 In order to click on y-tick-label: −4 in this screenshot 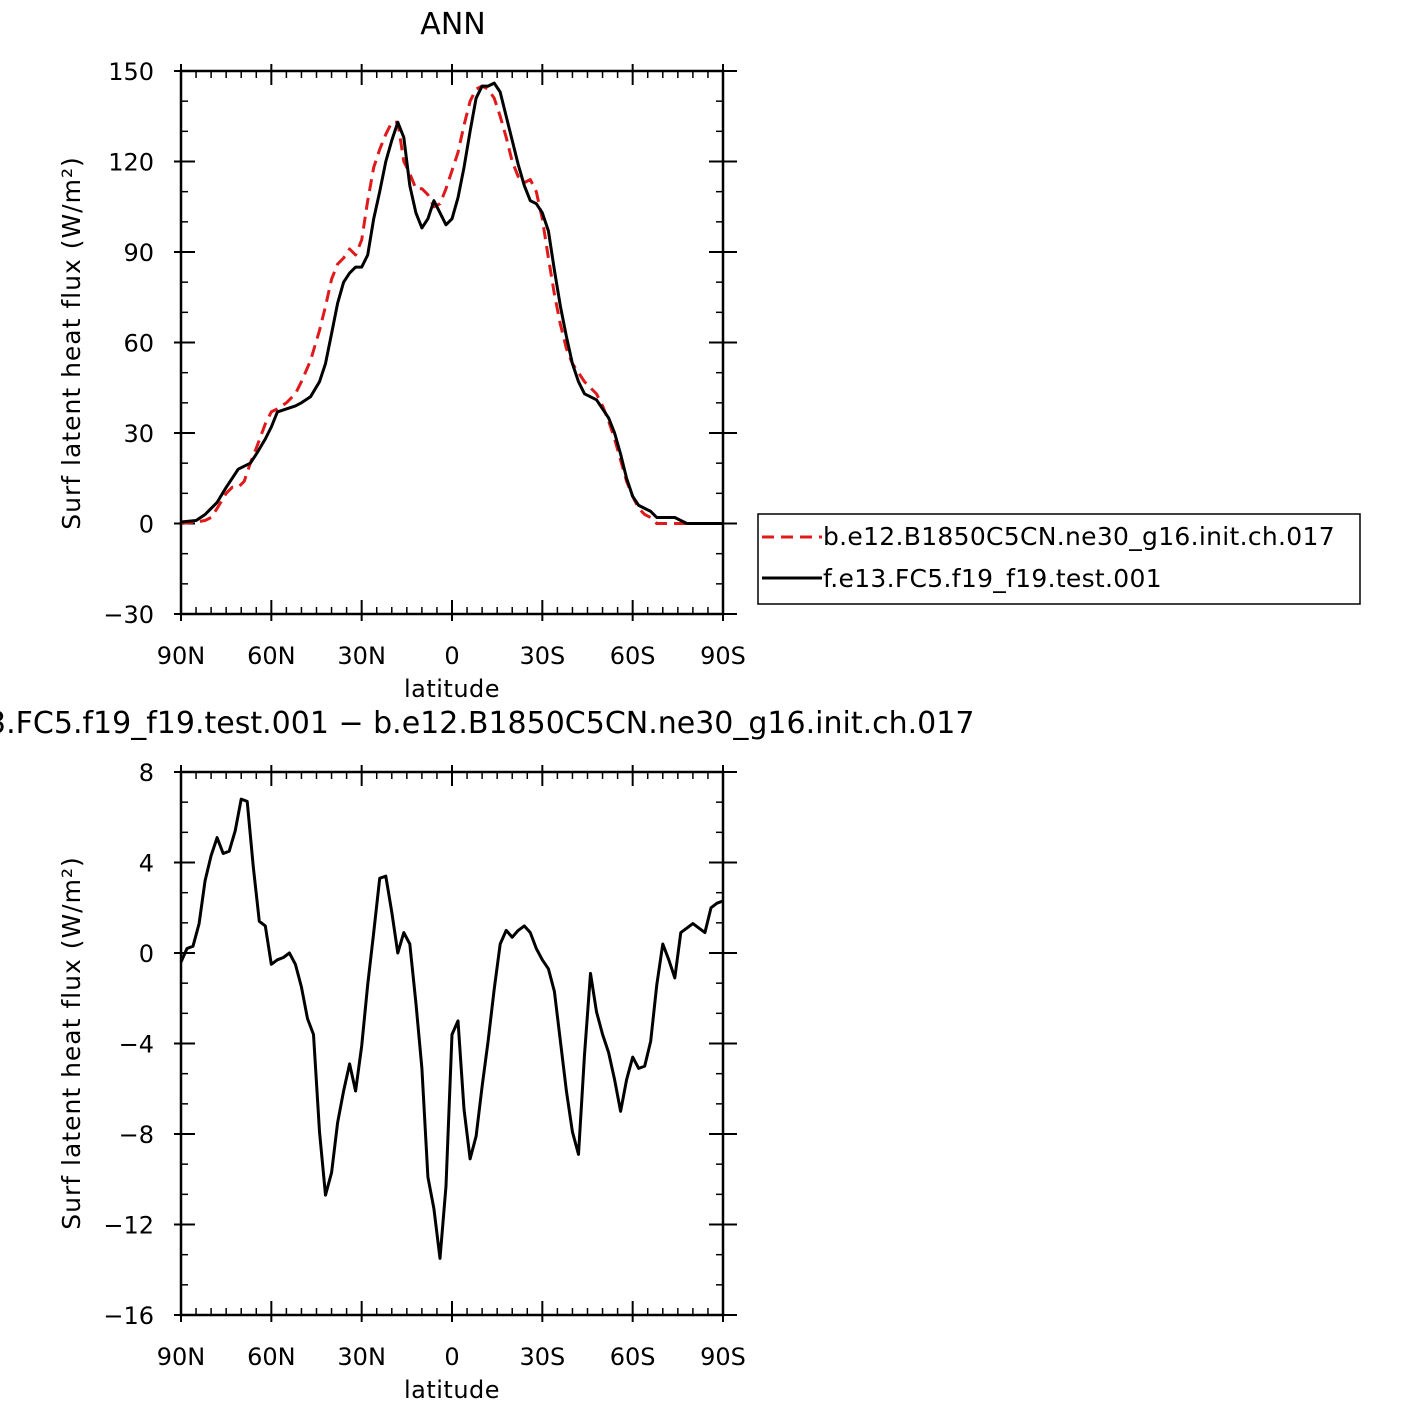, I will do `click(136, 1045)`.